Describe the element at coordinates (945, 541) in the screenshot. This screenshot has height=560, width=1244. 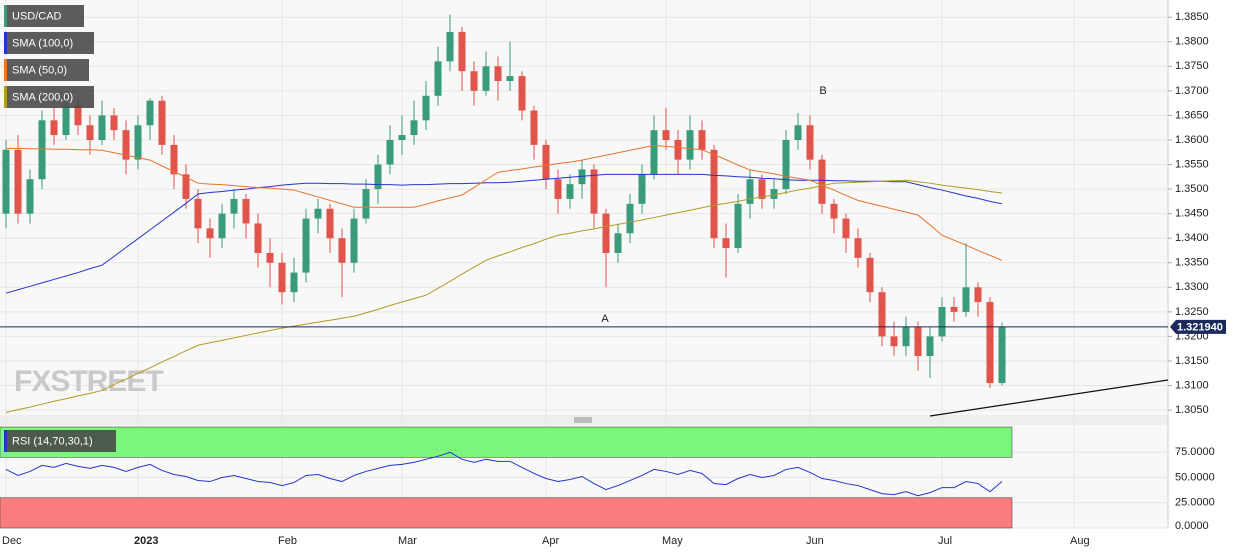
I see `x-tick-label: Jul` at that location.